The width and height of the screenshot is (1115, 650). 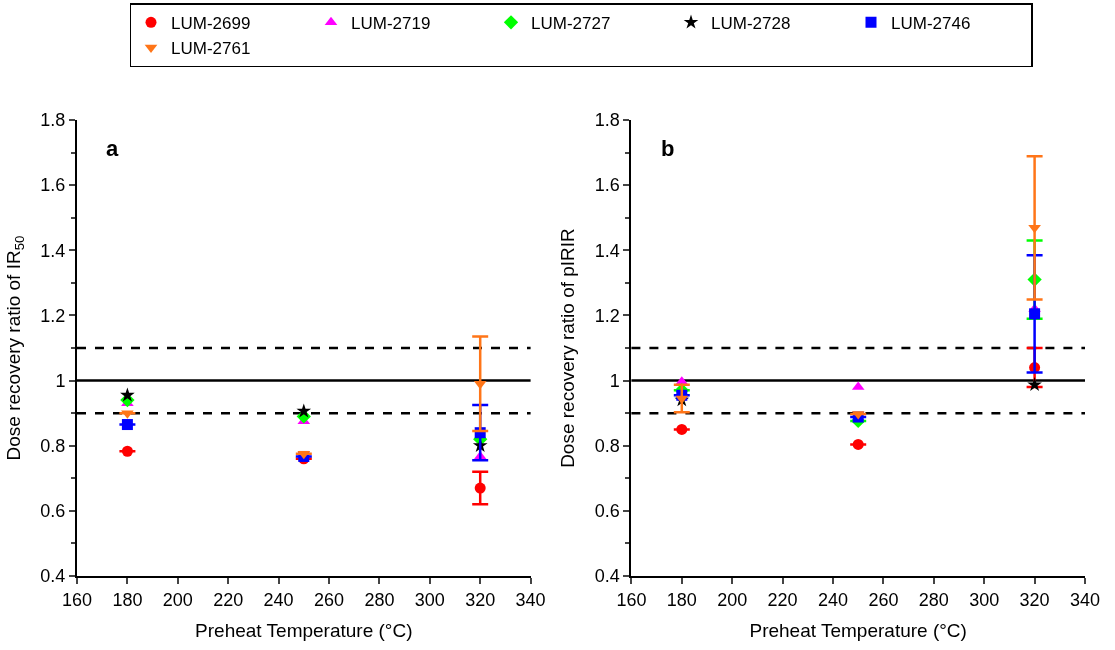 What do you see at coordinates (211, 23) in the screenshot?
I see `legend-label: LUM-2699` at bounding box center [211, 23].